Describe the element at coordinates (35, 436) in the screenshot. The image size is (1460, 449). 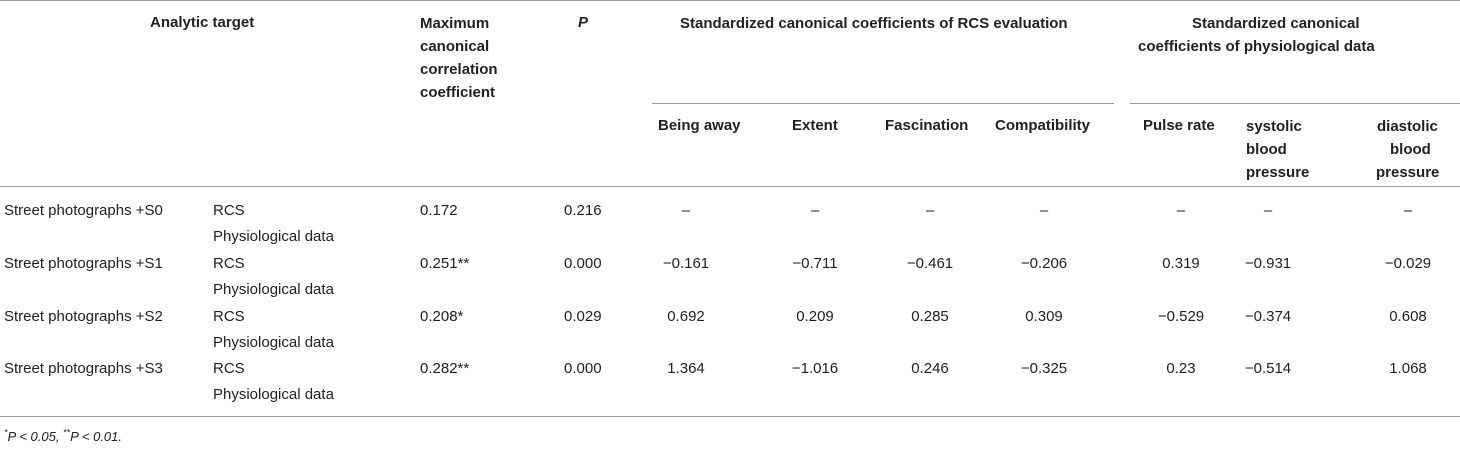
I see `footnote-text-1: P < 0.05,` at that location.